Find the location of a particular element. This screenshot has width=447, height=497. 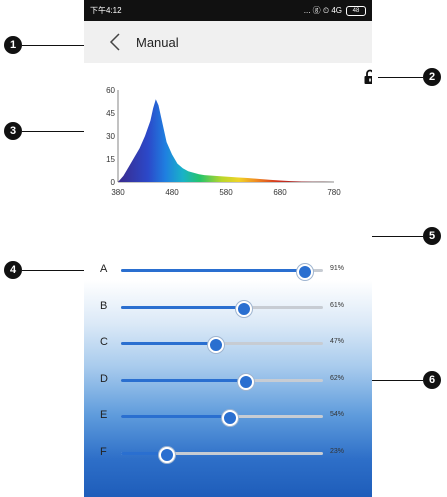

channel-label: D is located at coordinates (104, 378).